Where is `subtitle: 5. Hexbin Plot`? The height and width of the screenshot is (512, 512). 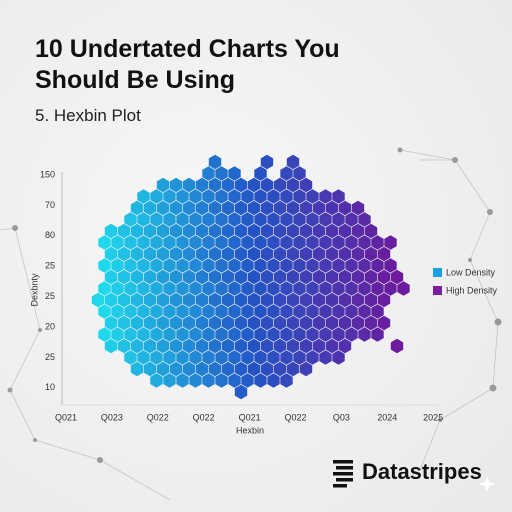
subtitle: 5. Hexbin Plot is located at coordinates (88, 115).